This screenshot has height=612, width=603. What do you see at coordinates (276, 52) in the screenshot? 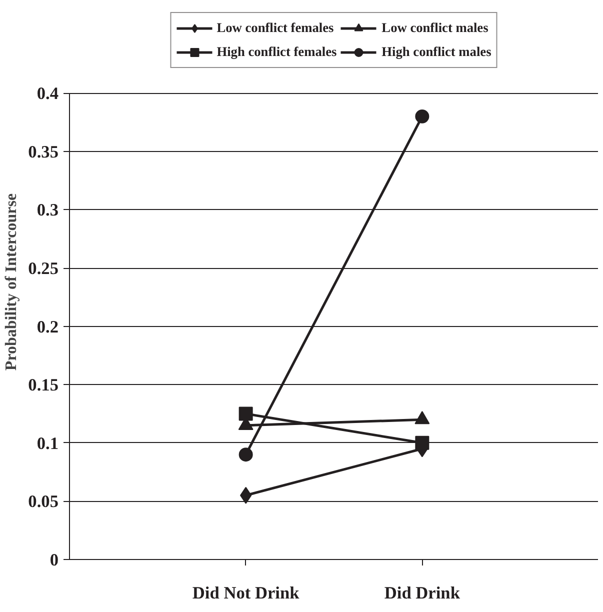
I see `legend-label: High conflict females` at bounding box center [276, 52].